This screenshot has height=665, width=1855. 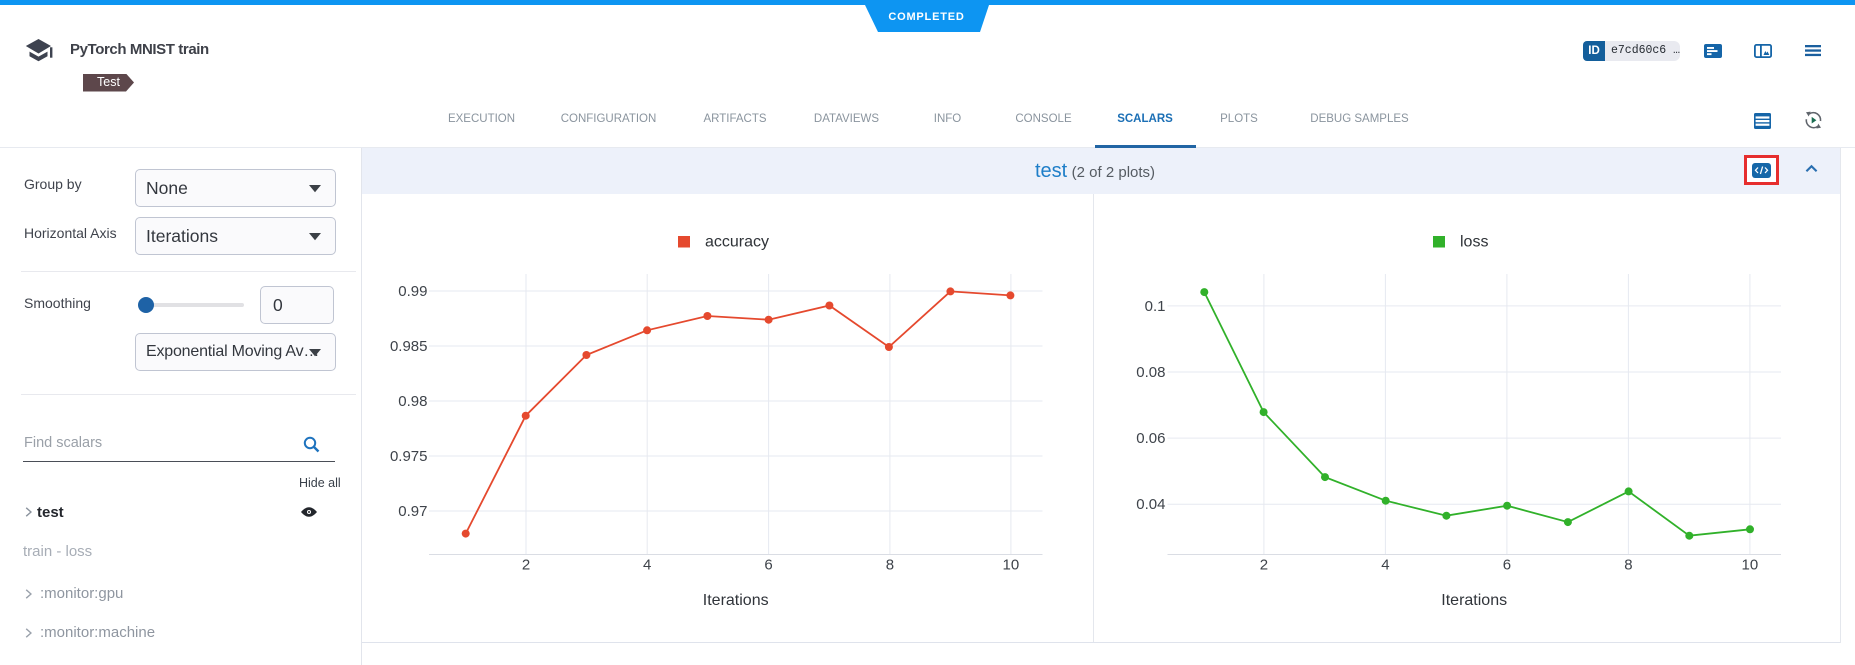 I want to click on svg-text: 0.99, so click(x=412, y=291).